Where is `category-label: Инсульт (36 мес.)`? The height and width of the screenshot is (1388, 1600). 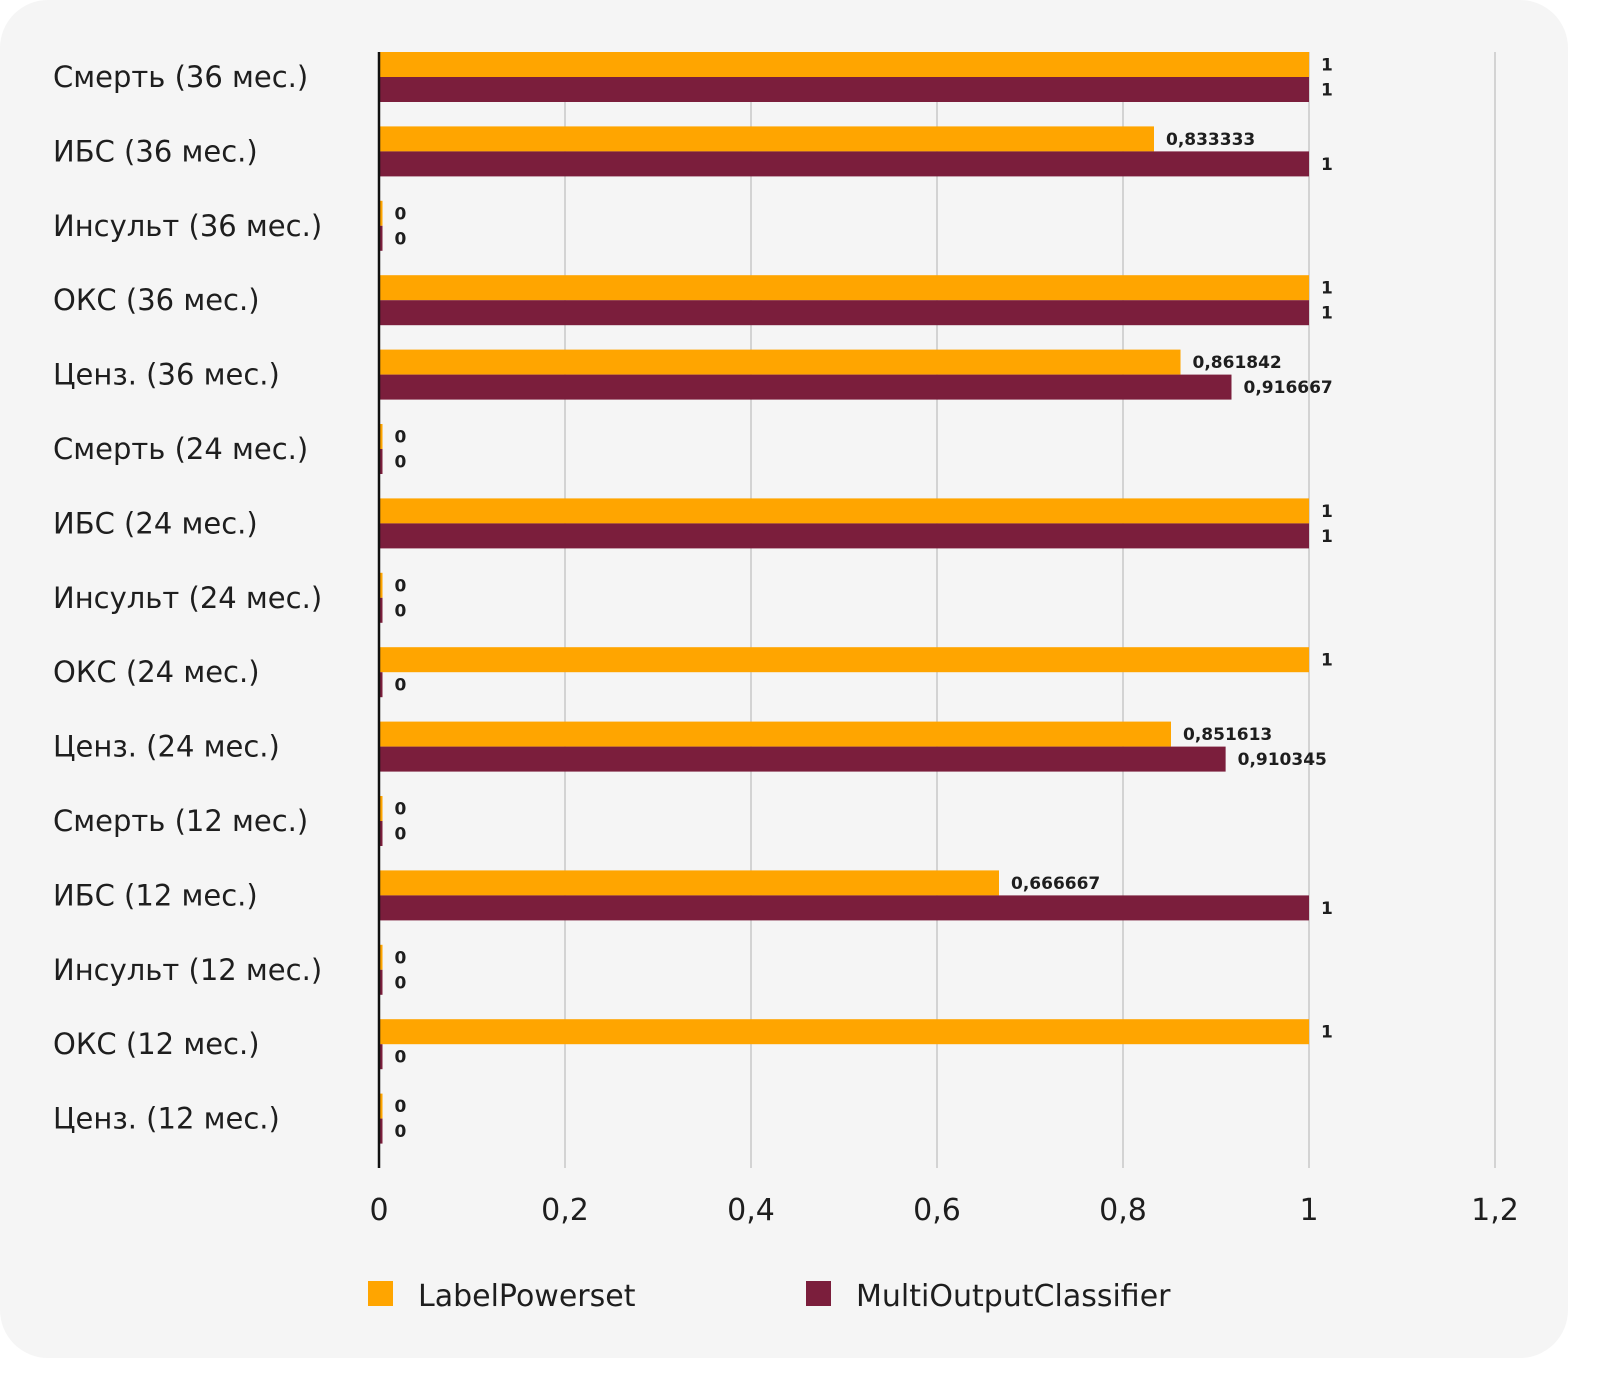
category-label: Инсульт (36 мес.) is located at coordinates (187, 226).